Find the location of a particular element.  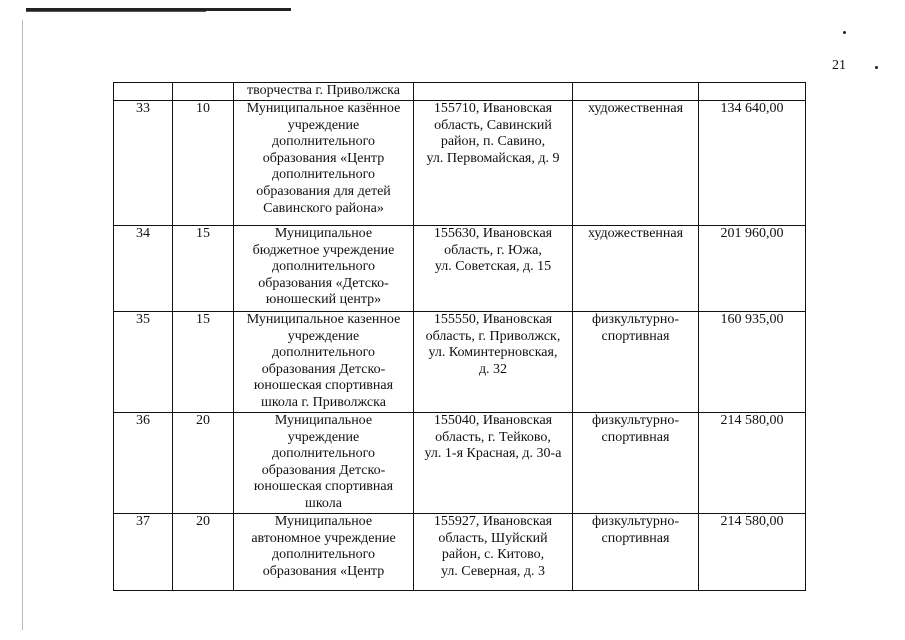

cell-type is located at coordinates (635, 91).